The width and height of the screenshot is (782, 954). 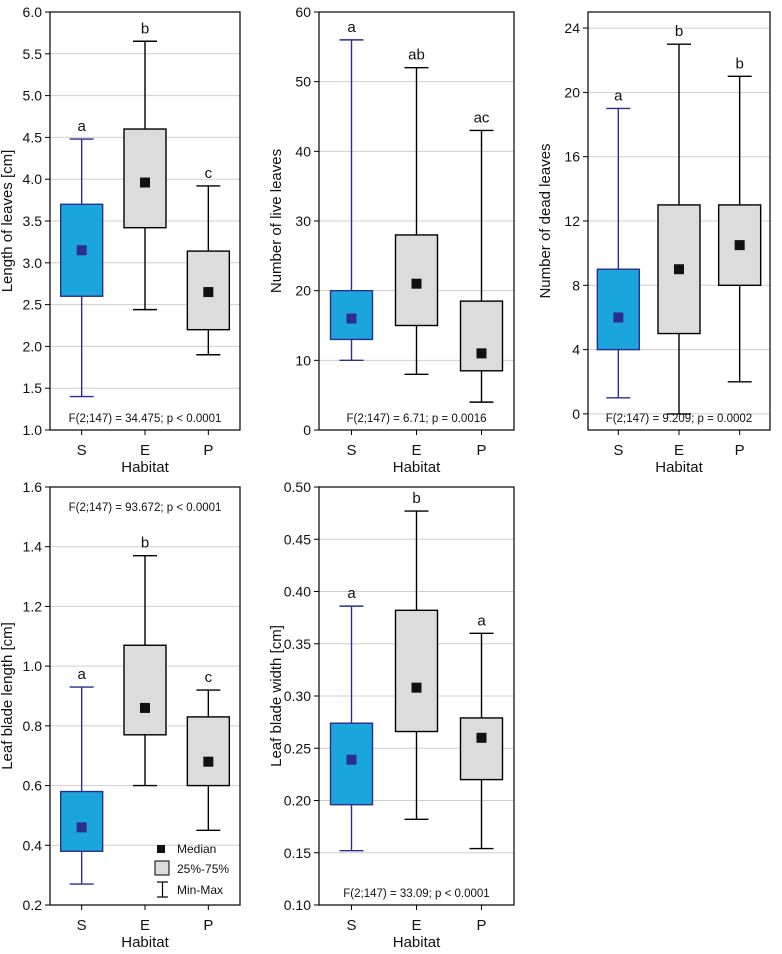 What do you see at coordinates (145, 942) in the screenshot?
I see `bladelen-x-axis-title: Habitat` at bounding box center [145, 942].